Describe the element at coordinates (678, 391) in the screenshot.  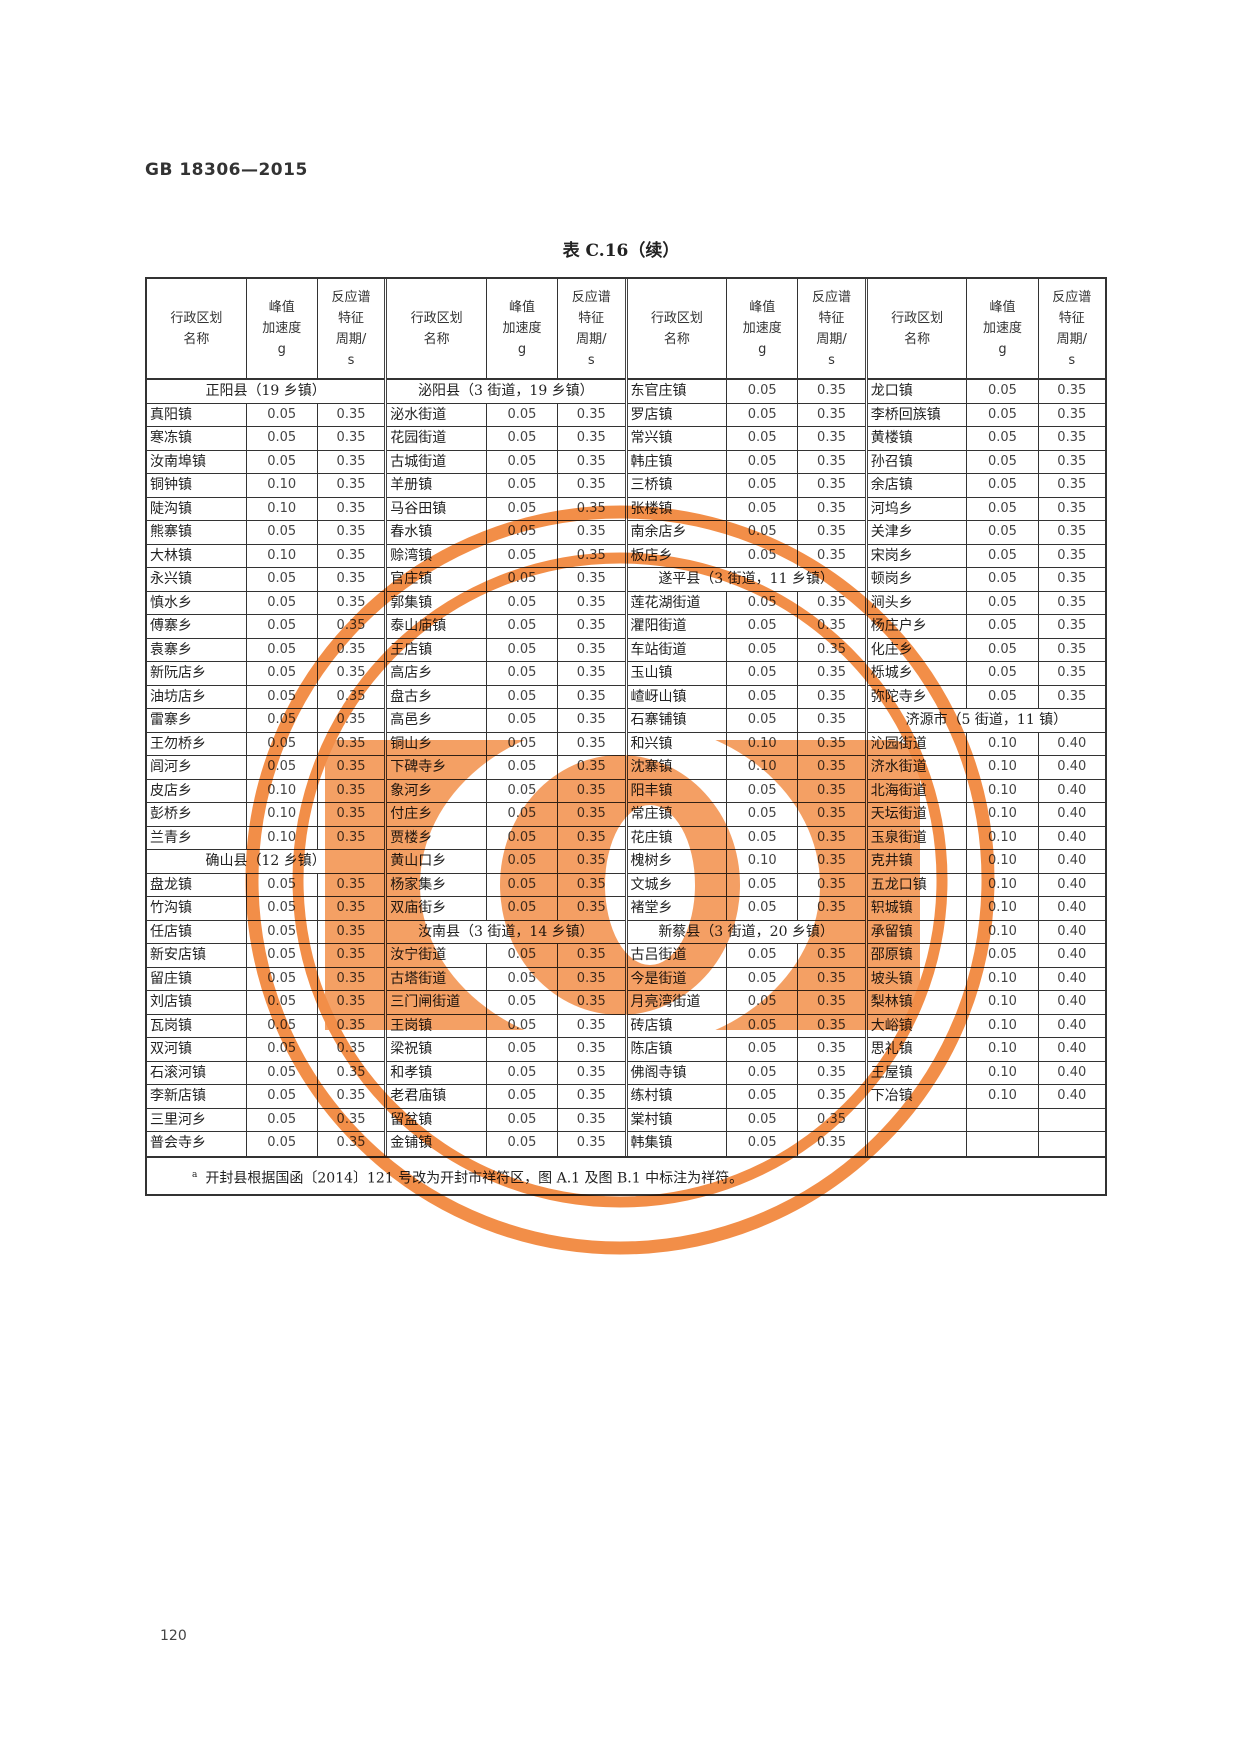
I see `region-name: 东官庄镇` at that location.